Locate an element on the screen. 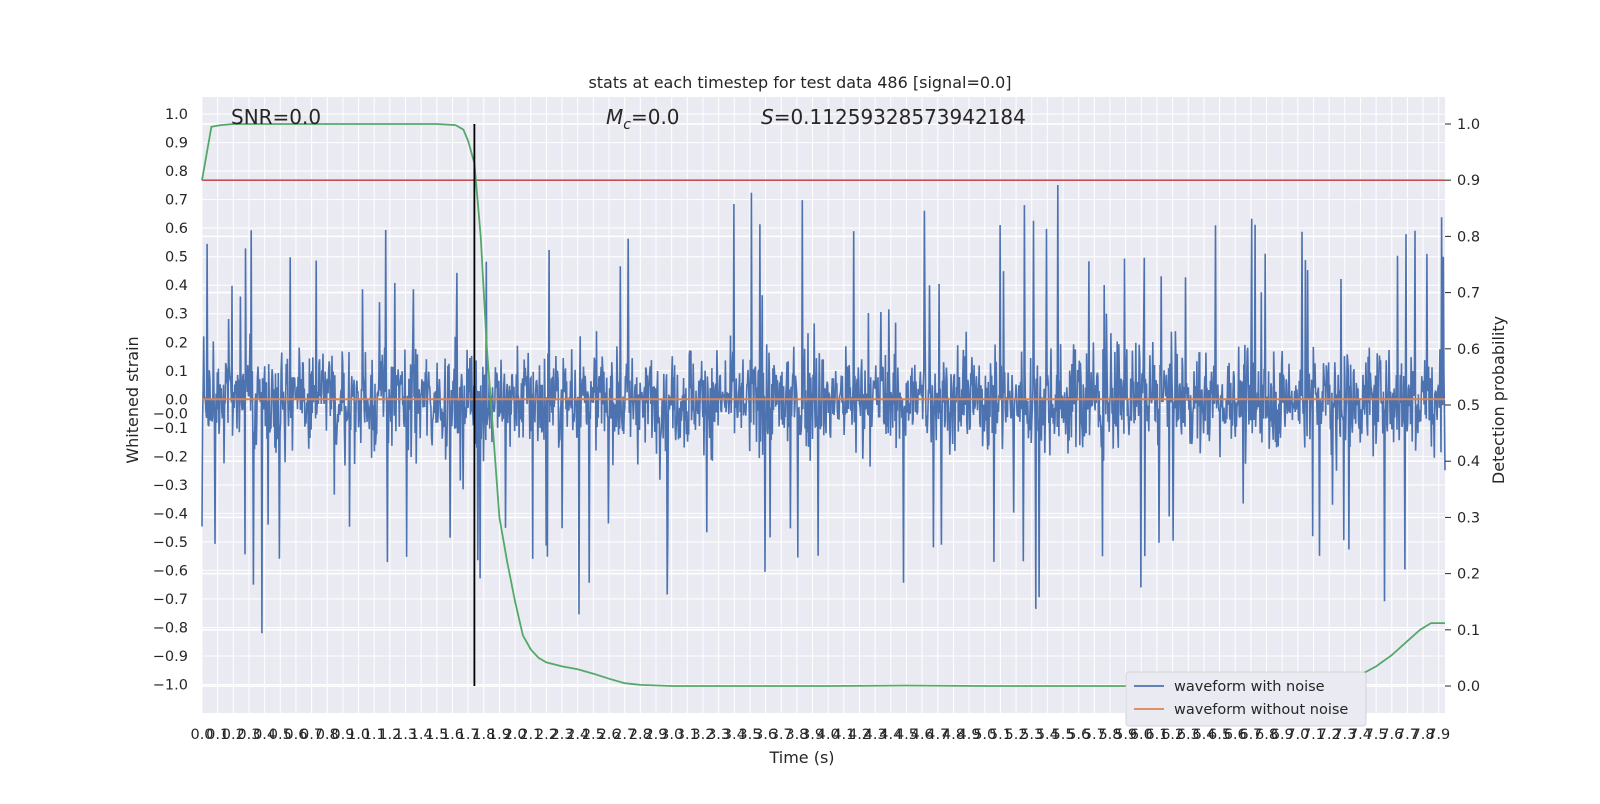 The image size is (1600, 804). x-tick-label: 1.1 is located at coordinates (374, 735).